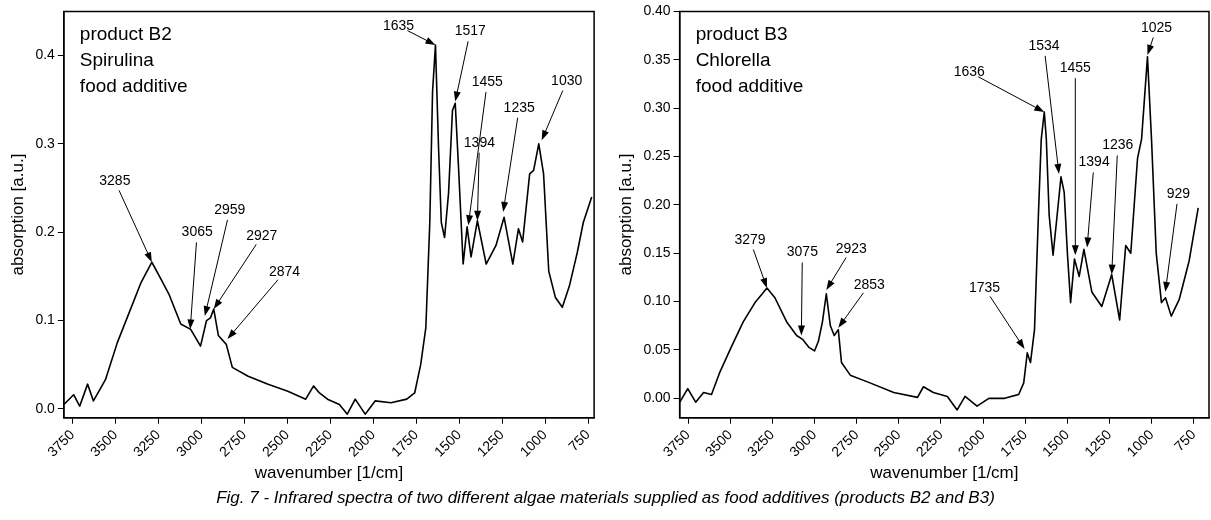 The image size is (1211, 520). I want to click on annotation: product B3, so click(741, 34).